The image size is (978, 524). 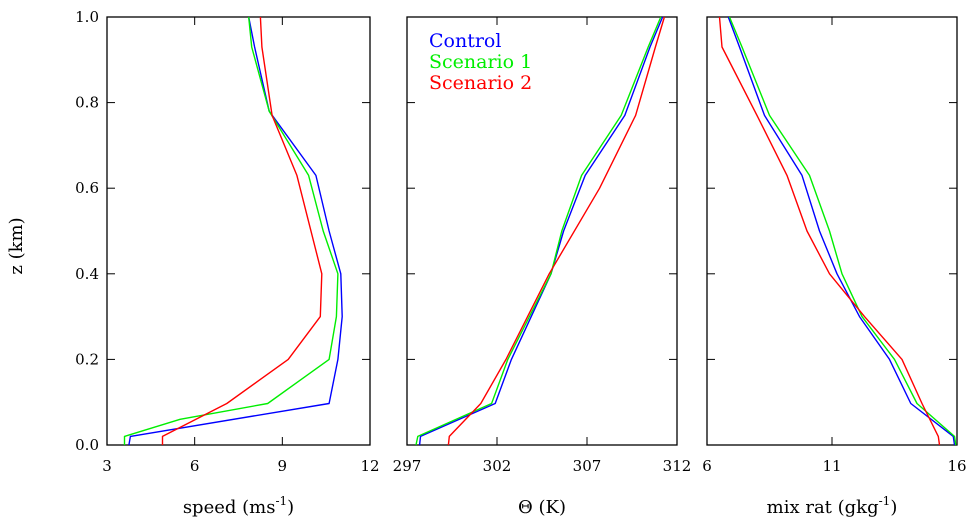 I want to click on y-tick-label: 0.2, so click(x=87, y=359).